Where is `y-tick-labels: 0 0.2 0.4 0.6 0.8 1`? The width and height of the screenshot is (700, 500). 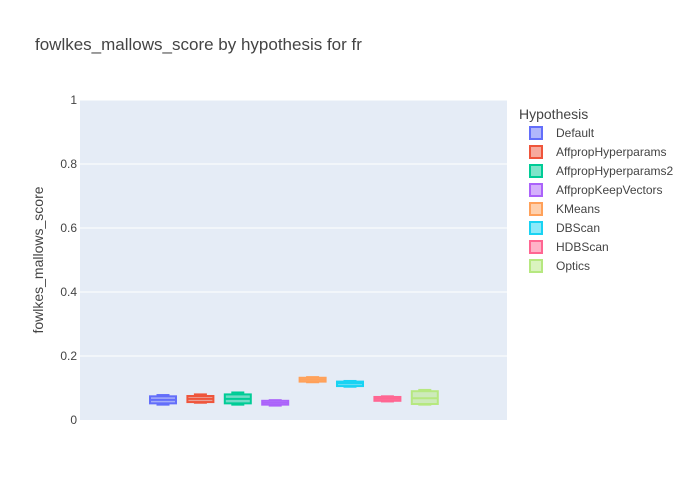
y-tick-labels: 0 0.2 0.4 0.6 0.8 1 is located at coordinates (68, 260).